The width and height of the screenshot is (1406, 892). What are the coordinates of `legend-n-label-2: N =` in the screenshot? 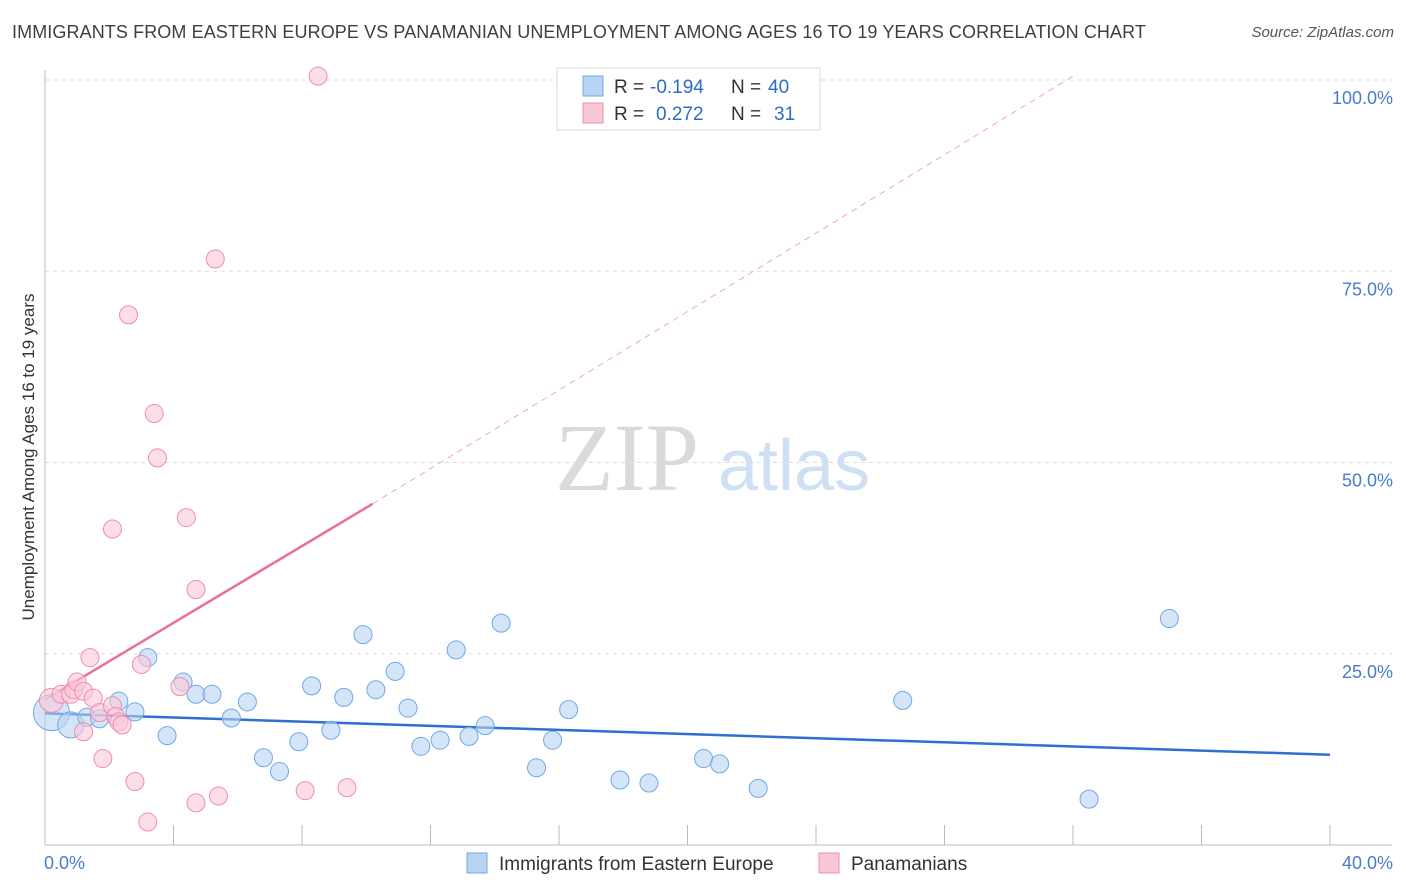 It's located at (746, 114).